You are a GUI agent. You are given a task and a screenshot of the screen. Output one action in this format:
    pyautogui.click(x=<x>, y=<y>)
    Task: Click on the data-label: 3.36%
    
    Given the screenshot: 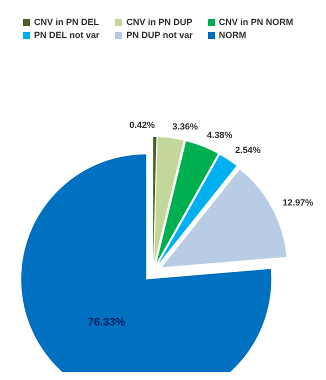 What is the action you would take?
    pyautogui.click(x=185, y=126)
    